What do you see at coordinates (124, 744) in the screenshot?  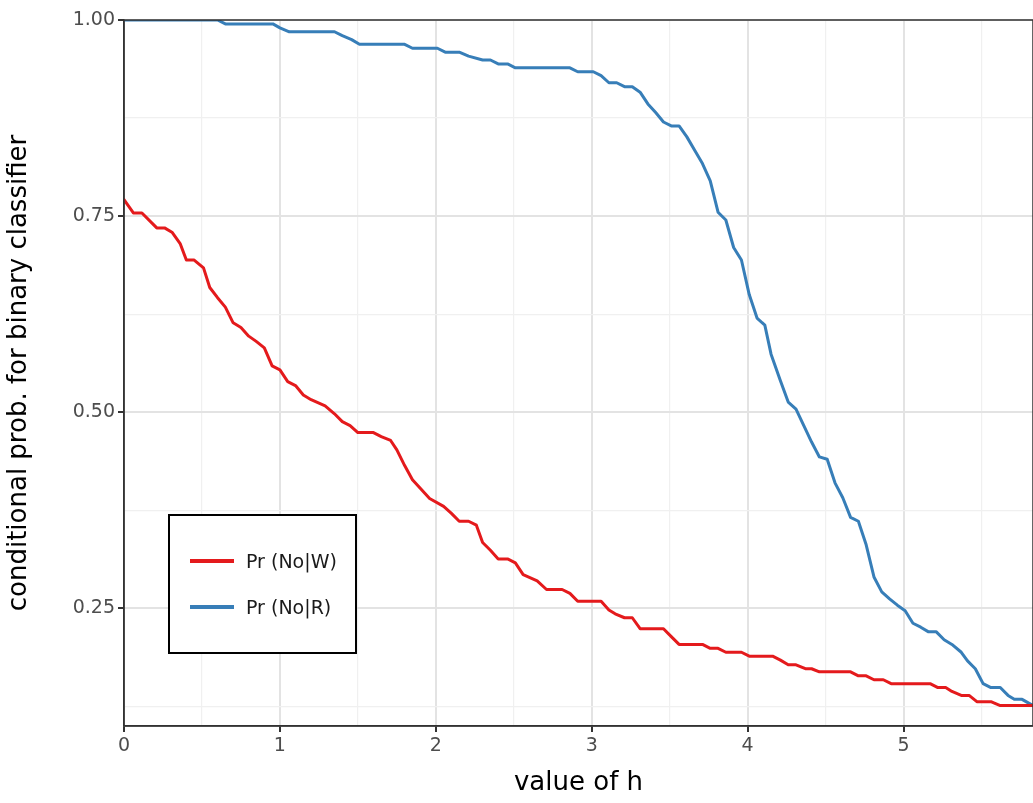 I see `x-tick-label: 0` at bounding box center [124, 744].